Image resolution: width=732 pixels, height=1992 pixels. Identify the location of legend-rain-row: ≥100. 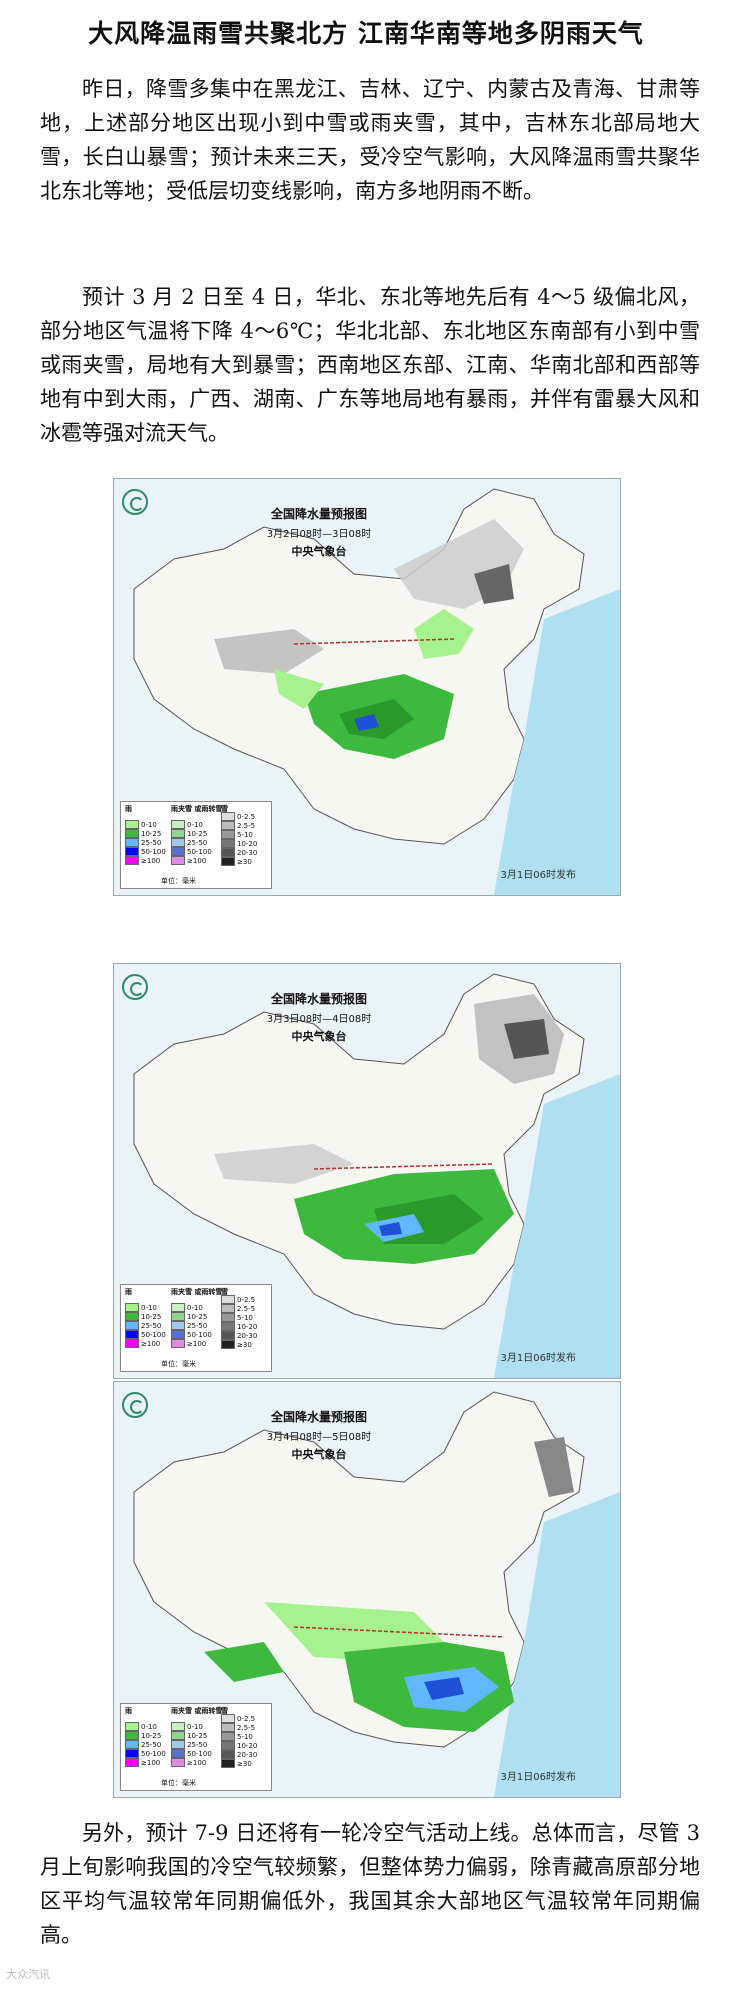
(145, 860).